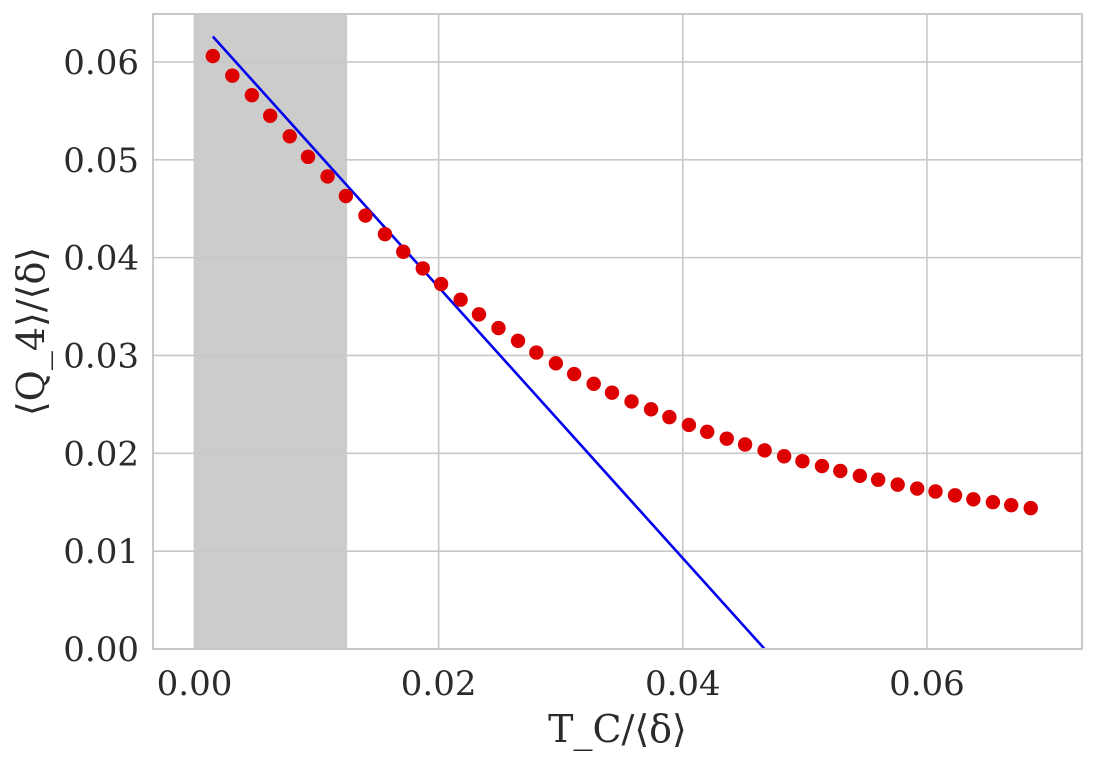 Image resolution: width=1096 pixels, height=770 pixels. I want to click on x-tick-labels: 0.00 0.02 0.04 0.06, so click(561, 684).